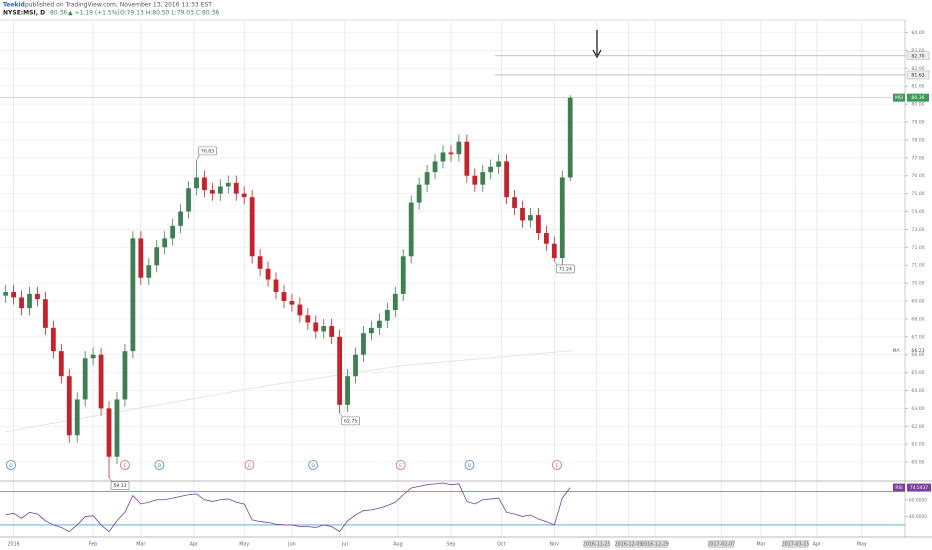 This screenshot has width=932, height=550. What do you see at coordinates (917, 248) in the screenshot?
I see `y-tick-label: 72.00` at bounding box center [917, 248].